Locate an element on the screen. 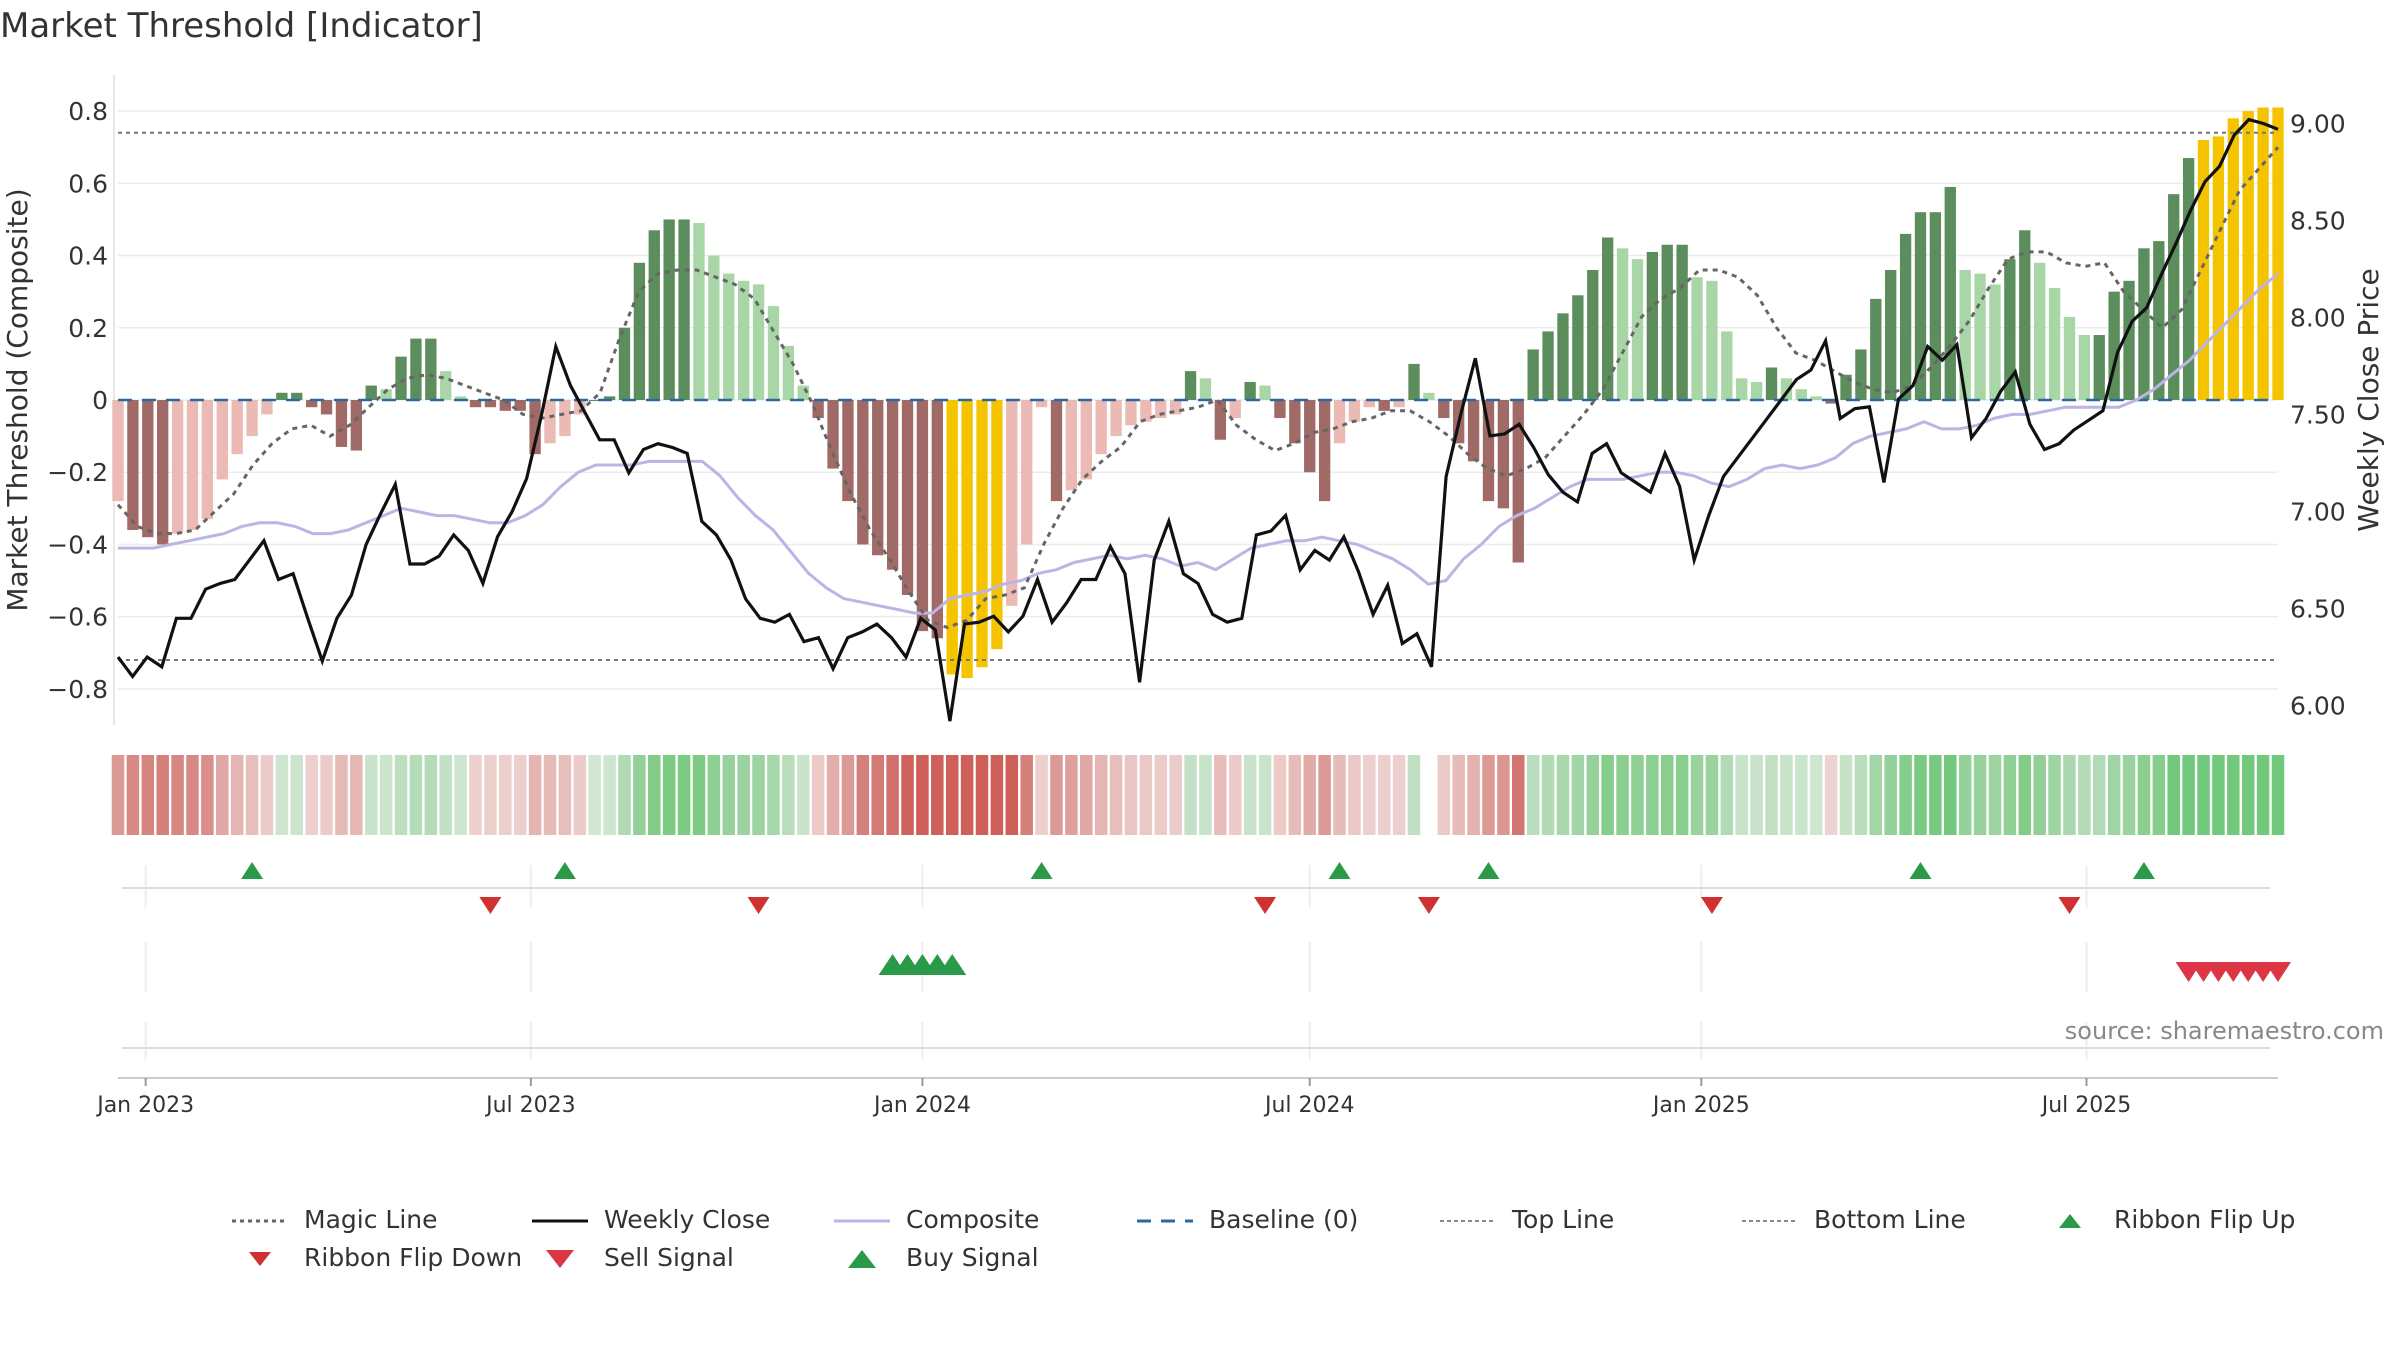 Image resolution: width=2400 pixels, height=1350 pixels. legend-label: Sell Signal is located at coordinates (669, 1257).